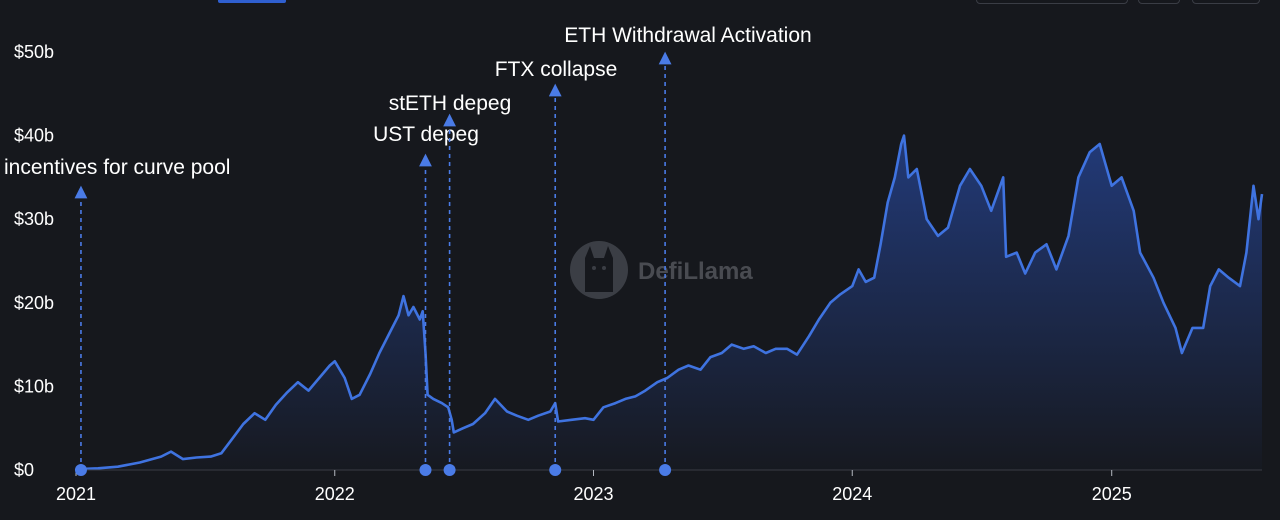 The height and width of the screenshot is (520, 1280). Describe the element at coordinates (252, 1) in the screenshot. I see `active-tab-indicator` at that location.